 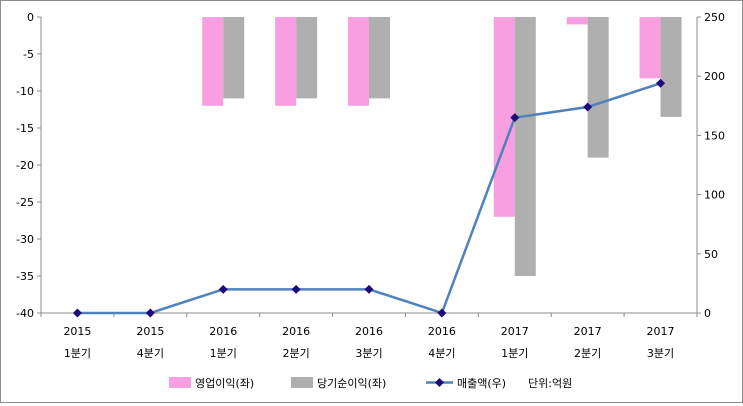 I want to click on legend: 영업이익(좌) 당기순이익(좌) 매출액(우) 단위:억원, so click(x=370, y=383).